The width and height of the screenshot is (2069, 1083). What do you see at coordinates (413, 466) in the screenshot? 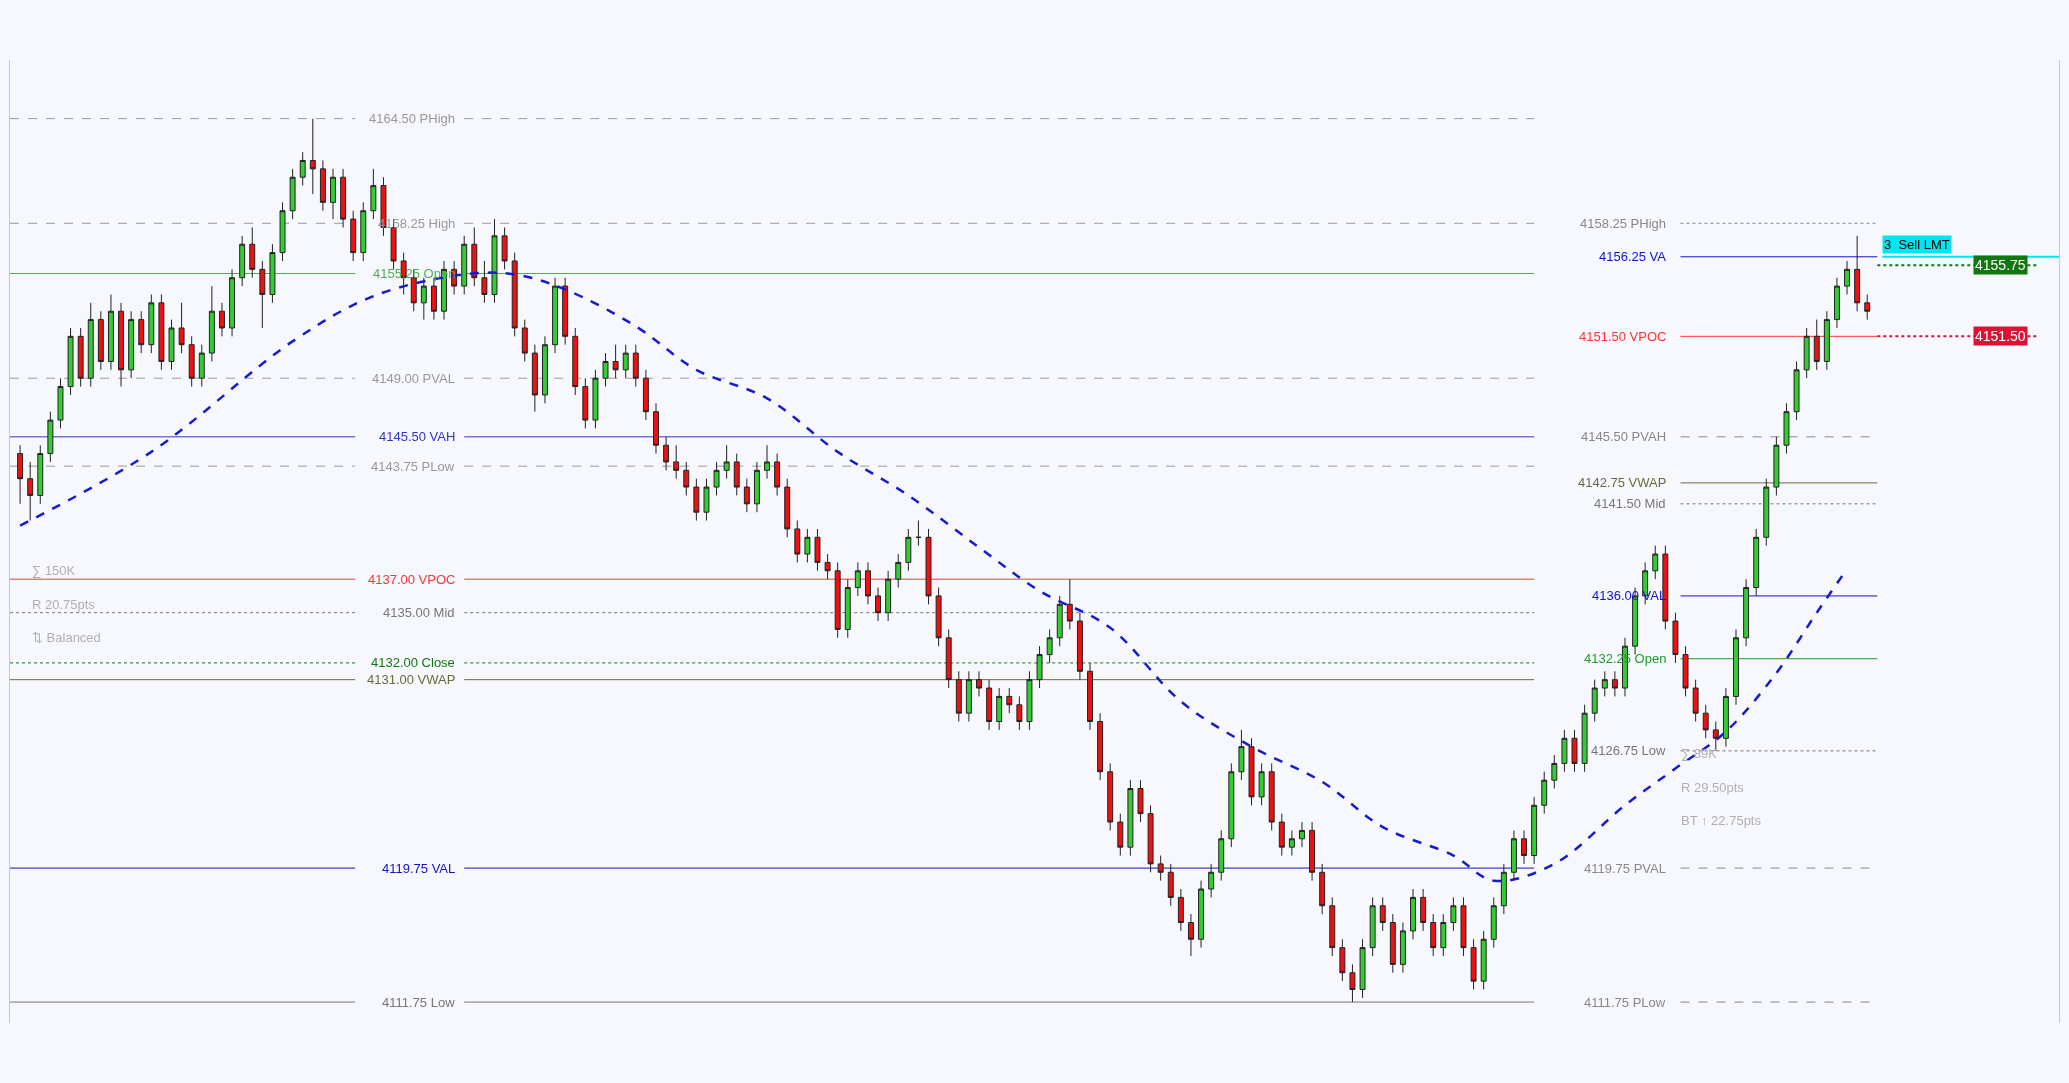
I see `ref-line-label: 4143.75 PLow` at bounding box center [413, 466].